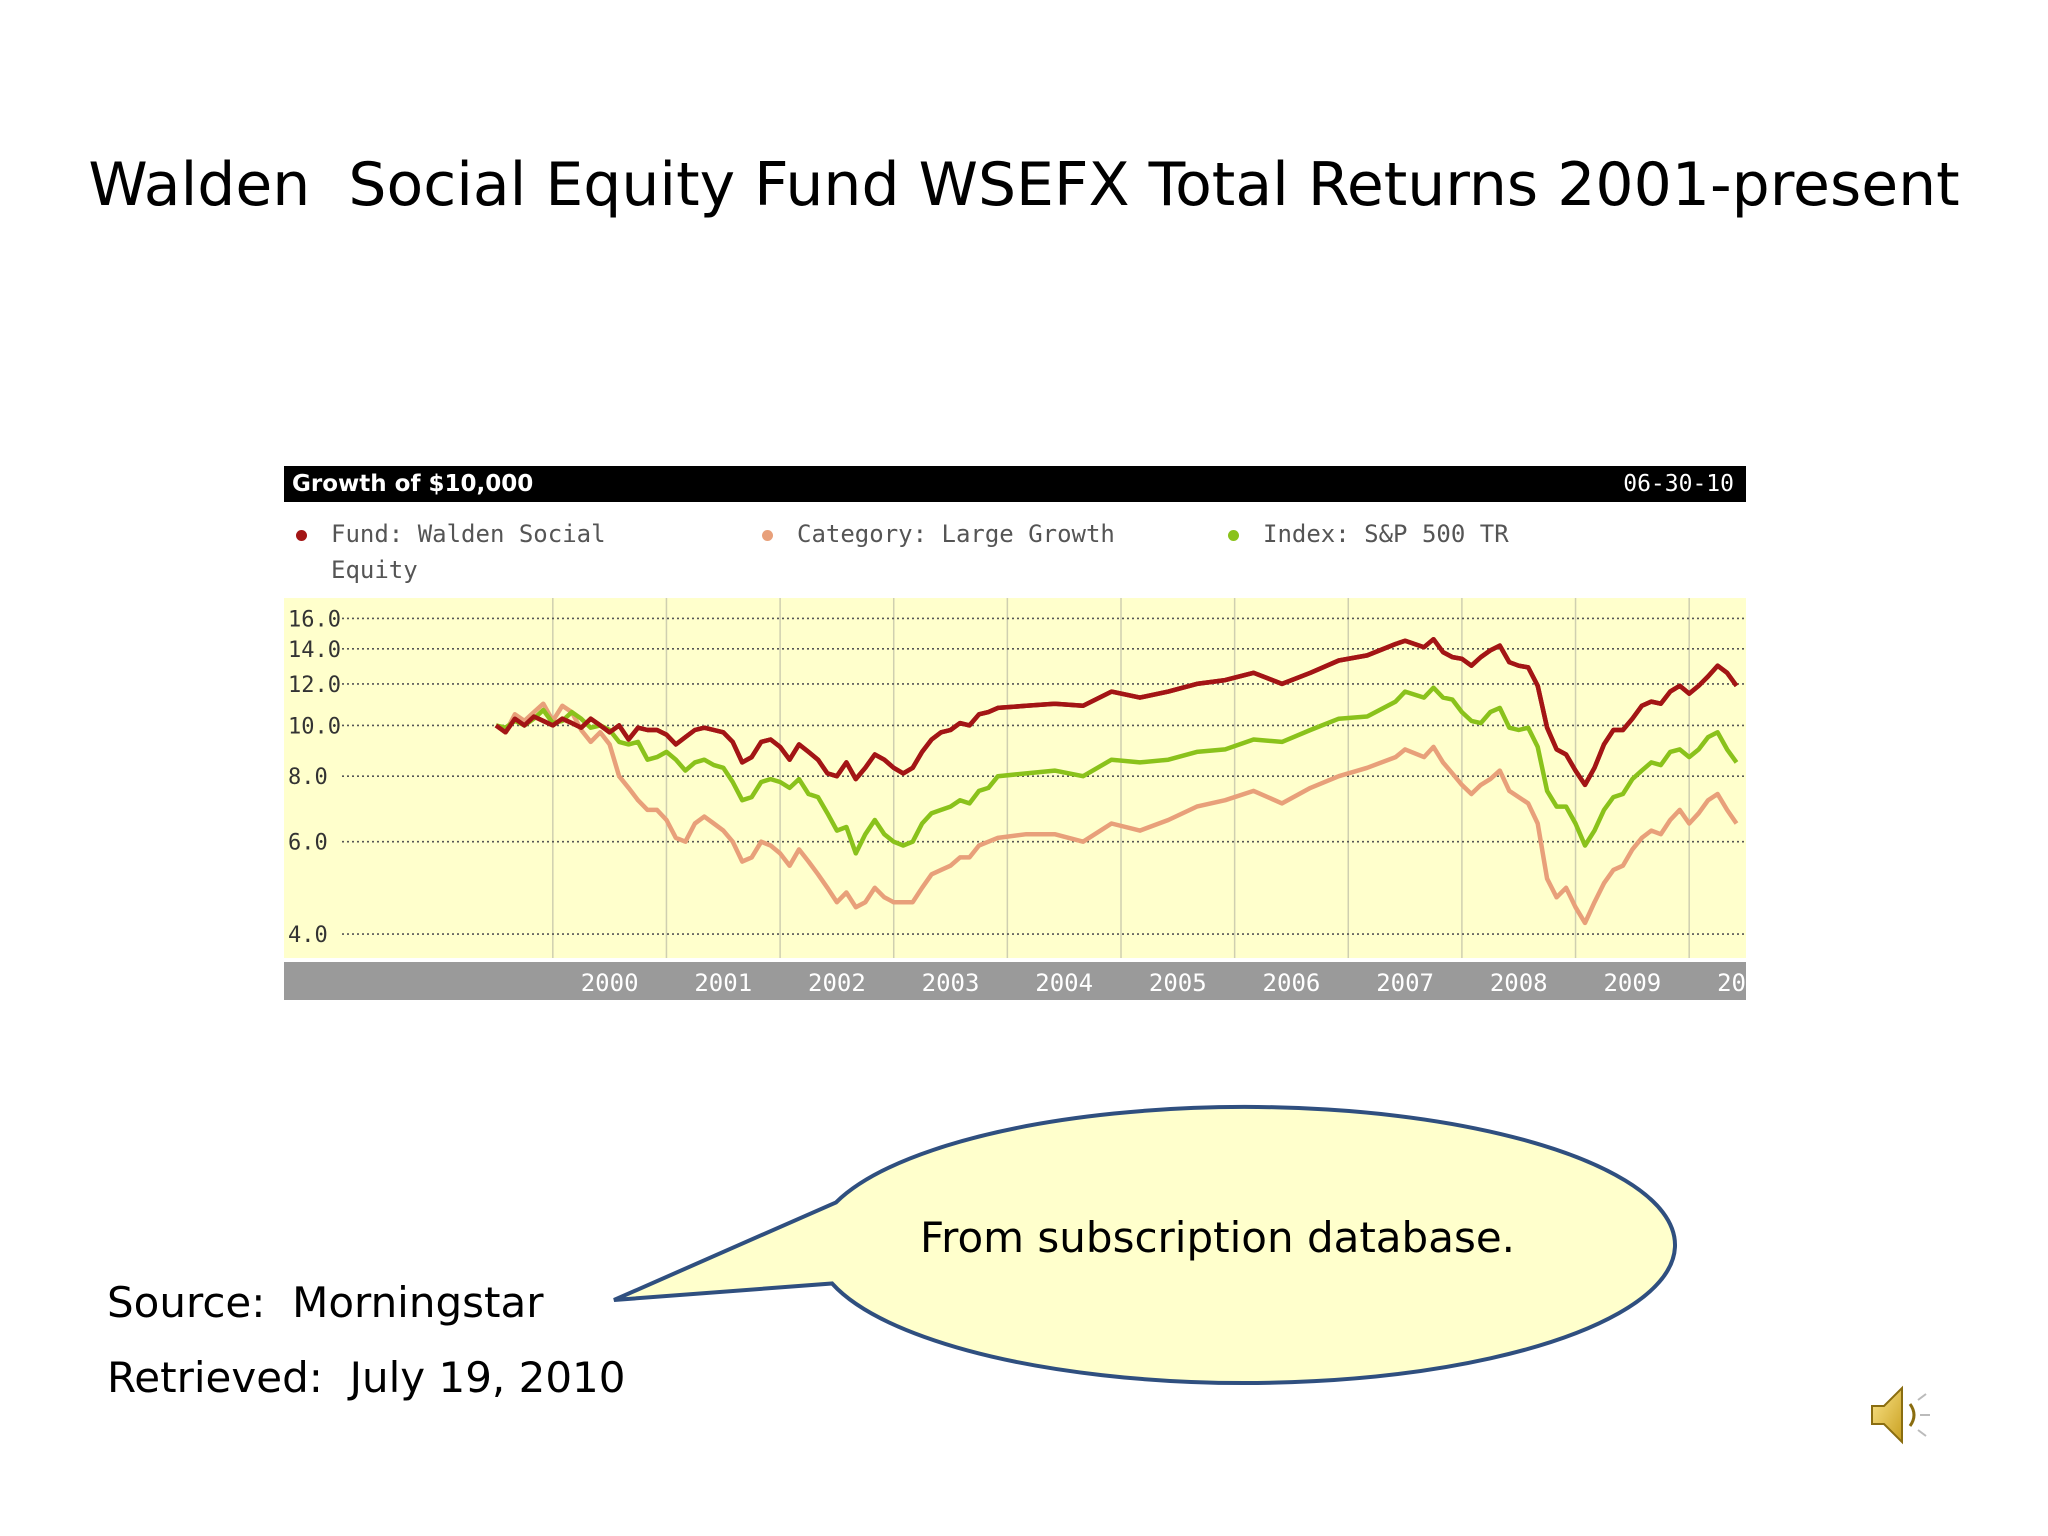  What do you see at coordinates (1064, 983) in the screenshot?
I see `x-tick-label: 2004` at bounding box center [1064, 983].